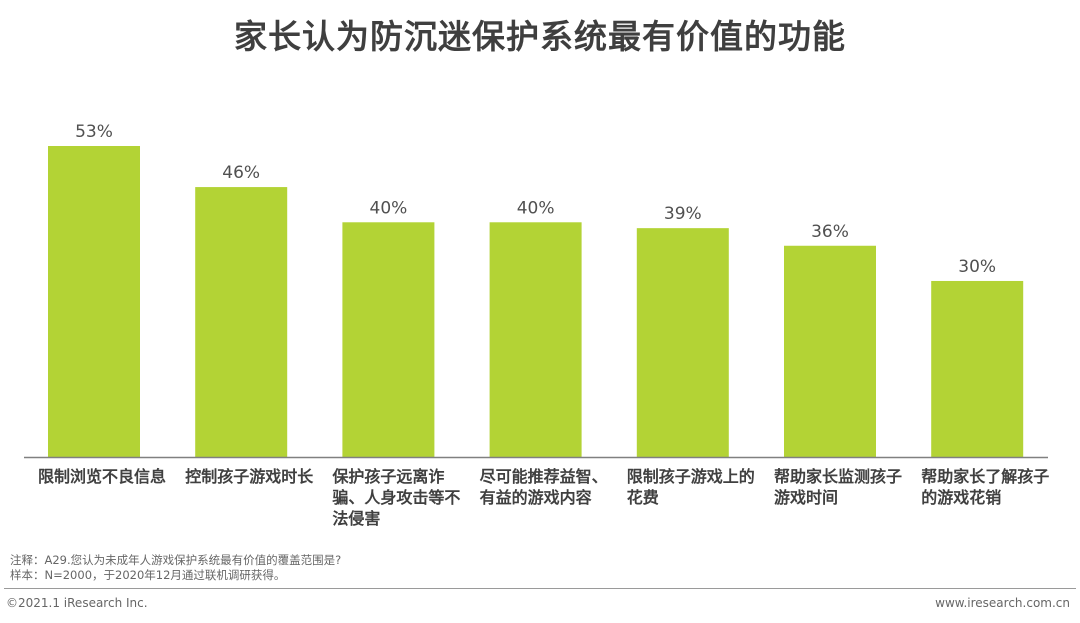 The image size is (1080, 623). I want to click on category-label-3: 保护孩子远离诈骗、人身攻击等不法侵害, so click(396, 497).